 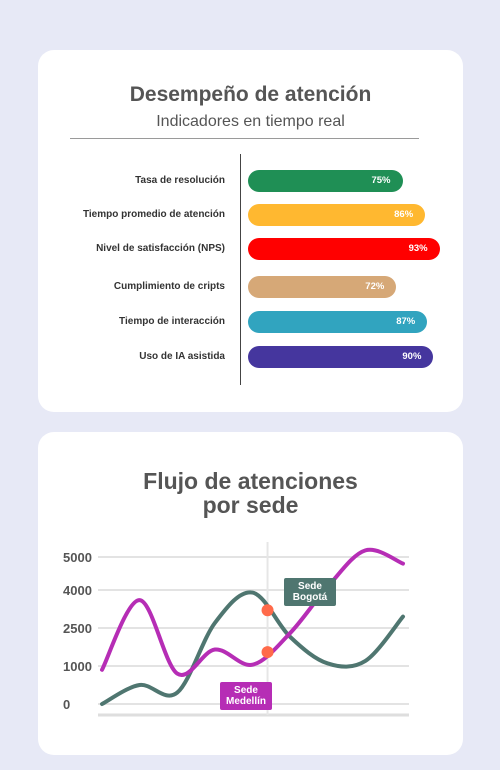 What do you see at coordinates (250, 481) in the screenshot?
I see `flow-title-line1: Flujo de atenciones` at bounding box center [250, 481].